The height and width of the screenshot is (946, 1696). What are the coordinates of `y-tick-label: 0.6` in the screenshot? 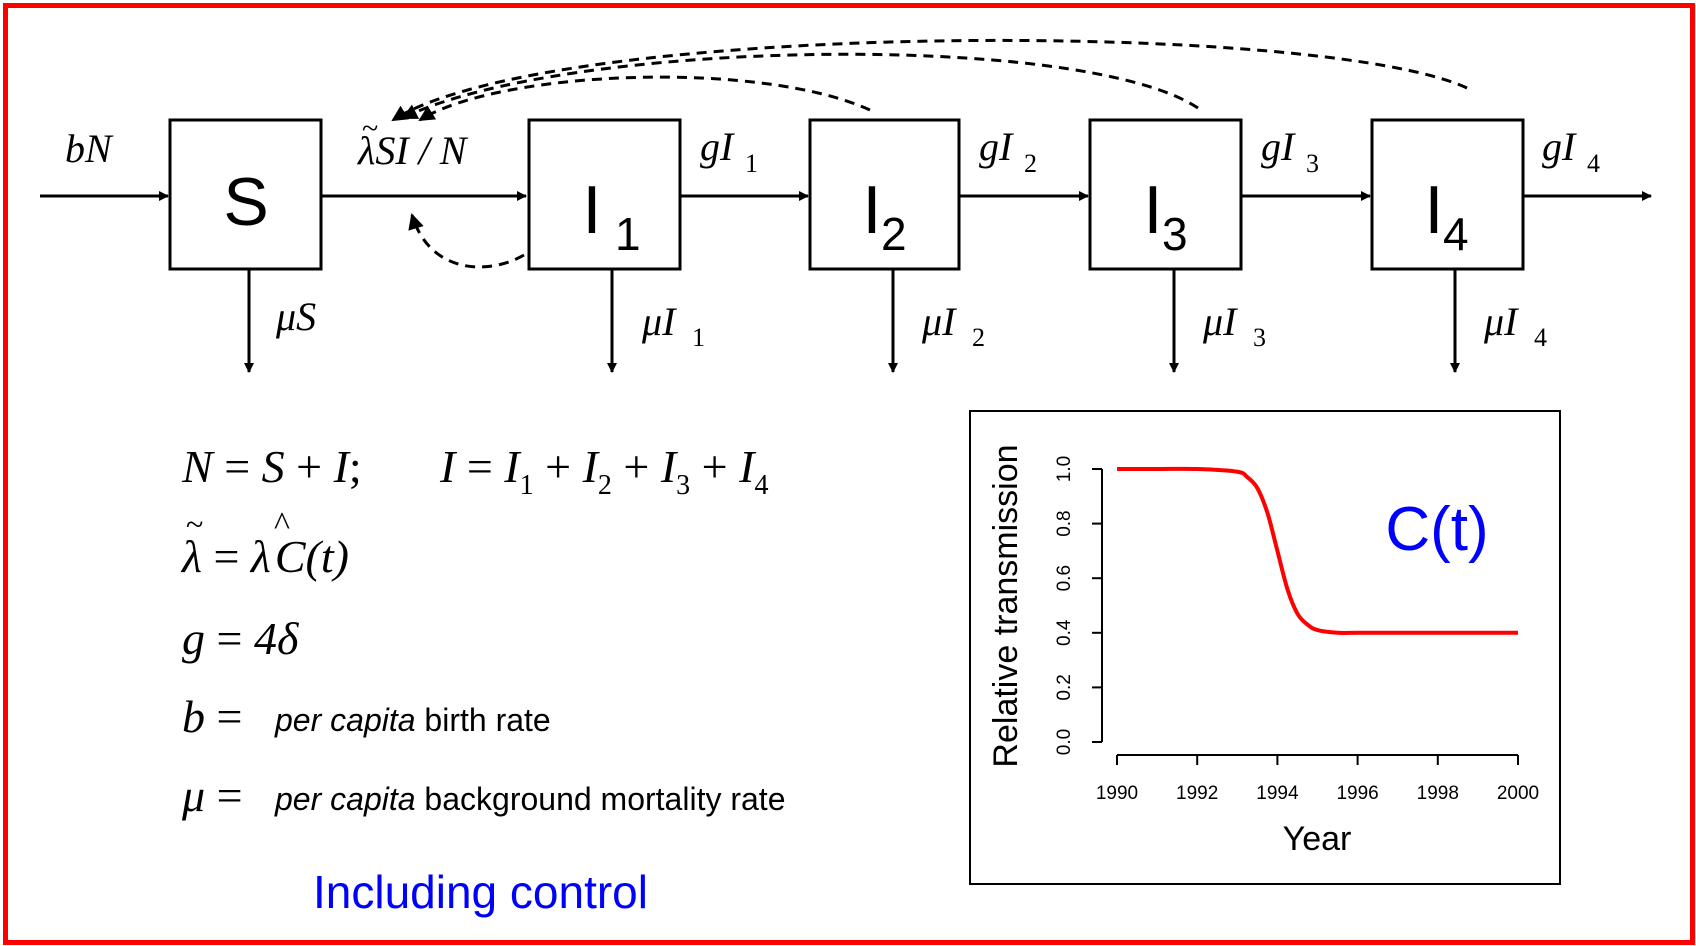 It's located at (1064, 578).